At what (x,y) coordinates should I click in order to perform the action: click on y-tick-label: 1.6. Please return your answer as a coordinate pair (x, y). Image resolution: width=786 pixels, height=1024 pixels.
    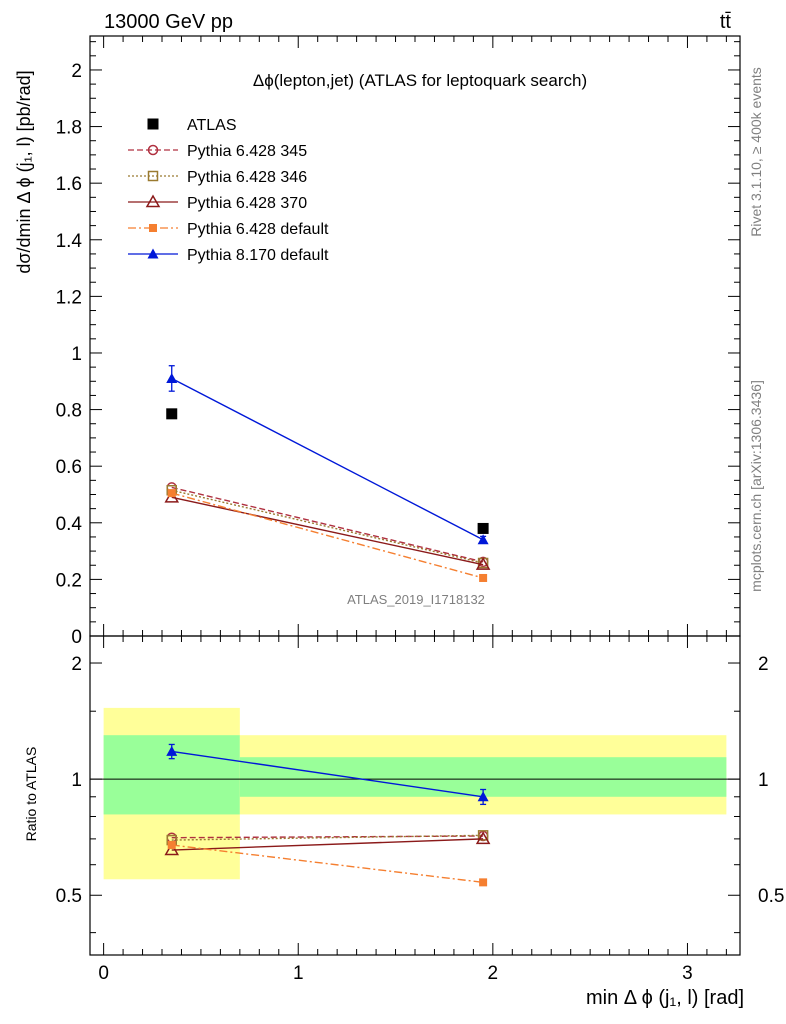
    Looking at the image, I should click on (69, 184).